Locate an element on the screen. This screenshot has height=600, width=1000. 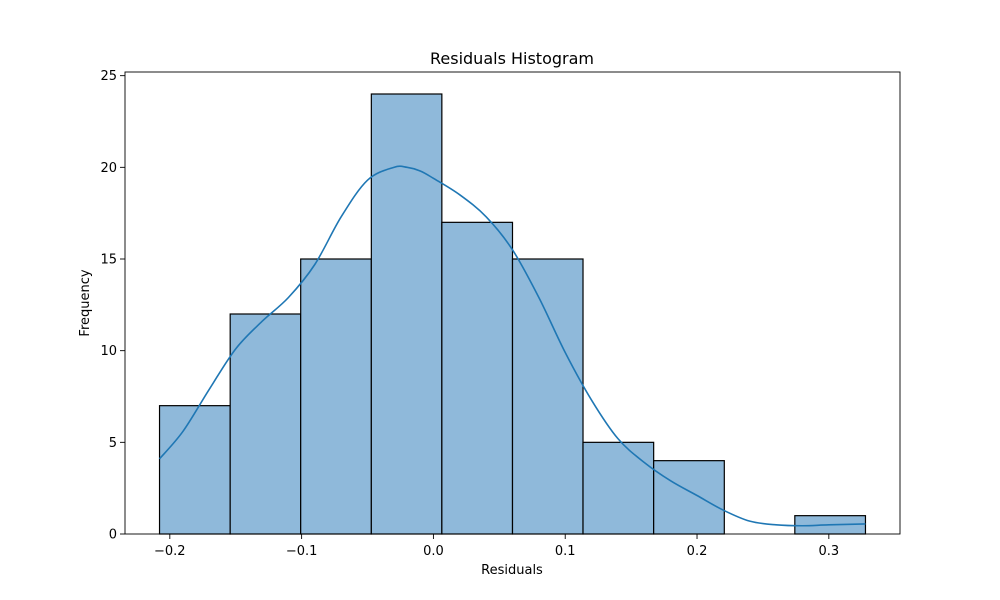
x-tick-label: 0.1 is located at coordinates (565, 551).